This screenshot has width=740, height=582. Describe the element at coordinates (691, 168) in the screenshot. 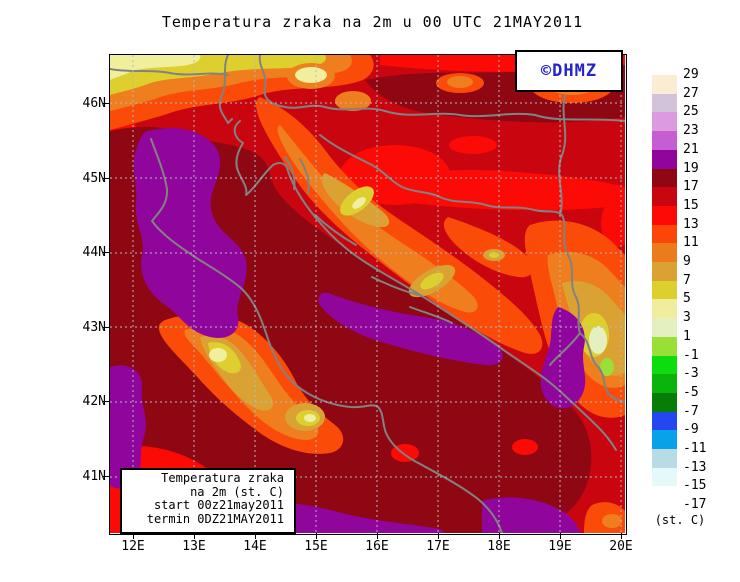

I see `colorbar-tick-label: 19` at that location.